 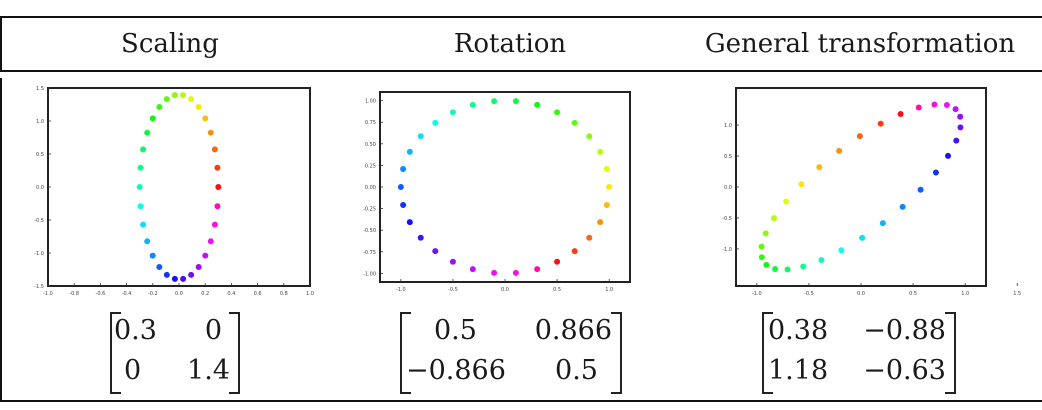 What do you see at coordinates (853, 192) in the screenshot?
I see `general-transformation-scatter-plot: -1.0 -0.5 0.0 0.5 1.0 1.5 -1.0 -0.5 0.0 0.5 1.0` at bounding box center [853, 192].